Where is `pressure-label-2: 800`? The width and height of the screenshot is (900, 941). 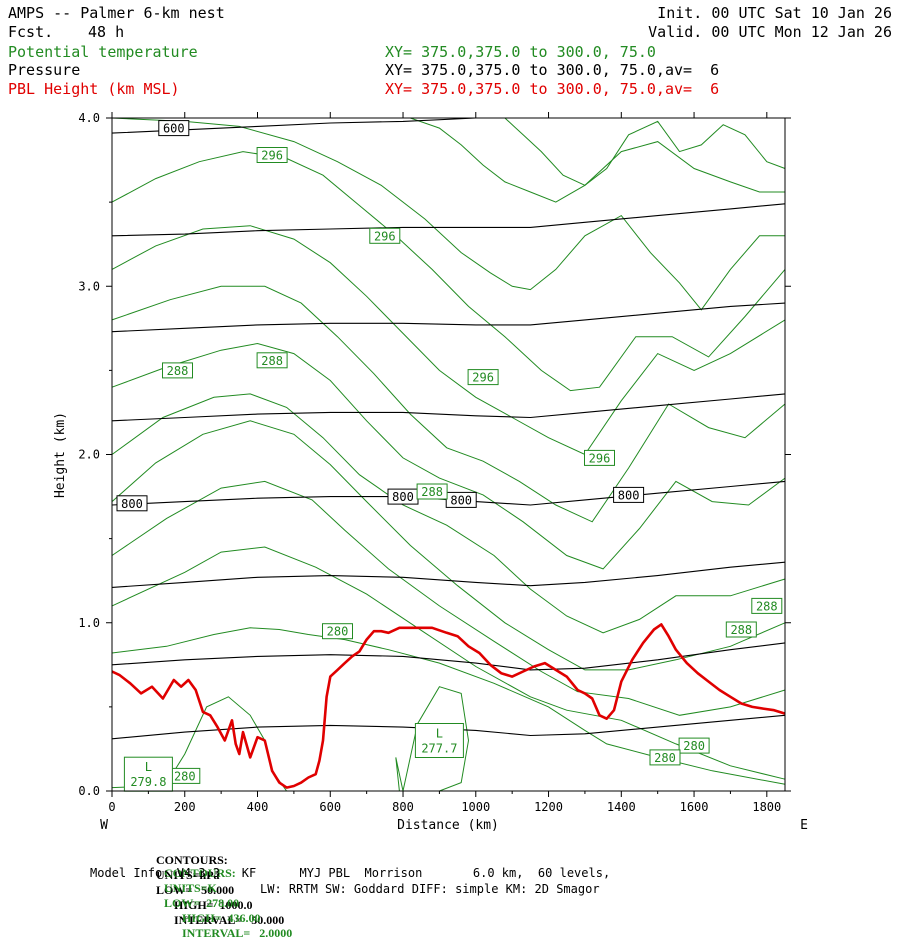 pressure-label-2: 800 is located at coordinates (403, 496).